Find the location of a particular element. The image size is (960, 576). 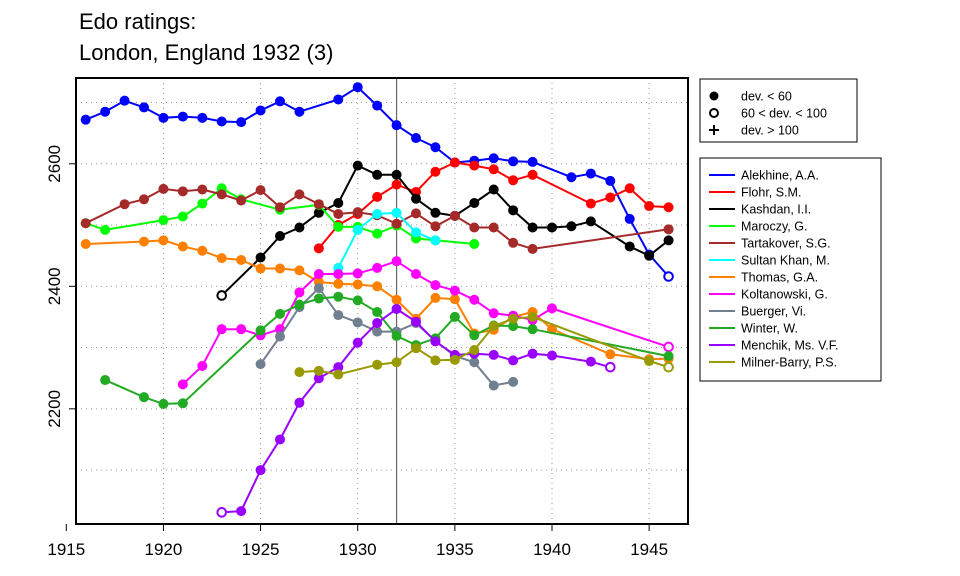

marker-legend-box is located at coordinates (778, 110).